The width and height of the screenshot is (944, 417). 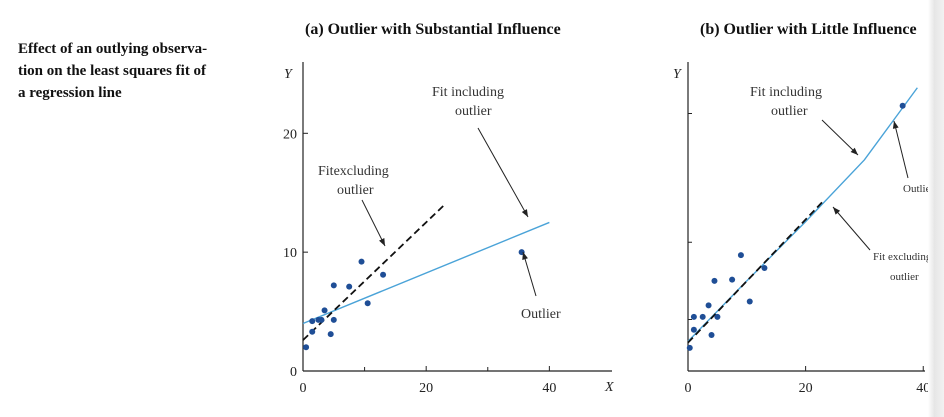 What do you see at coordinates (609, 387) in the screenshot?
I see `panel-a-xlabel: X` at bounding box center [609, 387].